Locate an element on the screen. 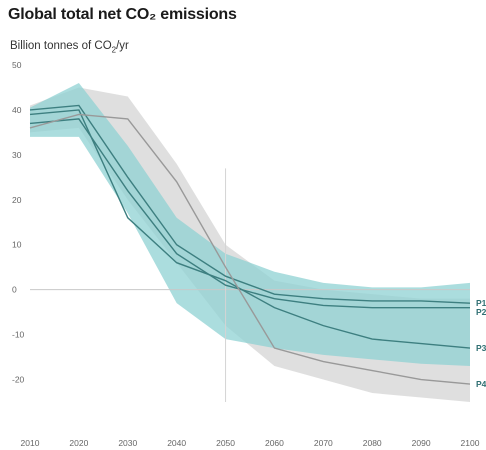 This screenshot has height=450, width=486. x-tick-label: 2030 is located at coordinates (127, 443).